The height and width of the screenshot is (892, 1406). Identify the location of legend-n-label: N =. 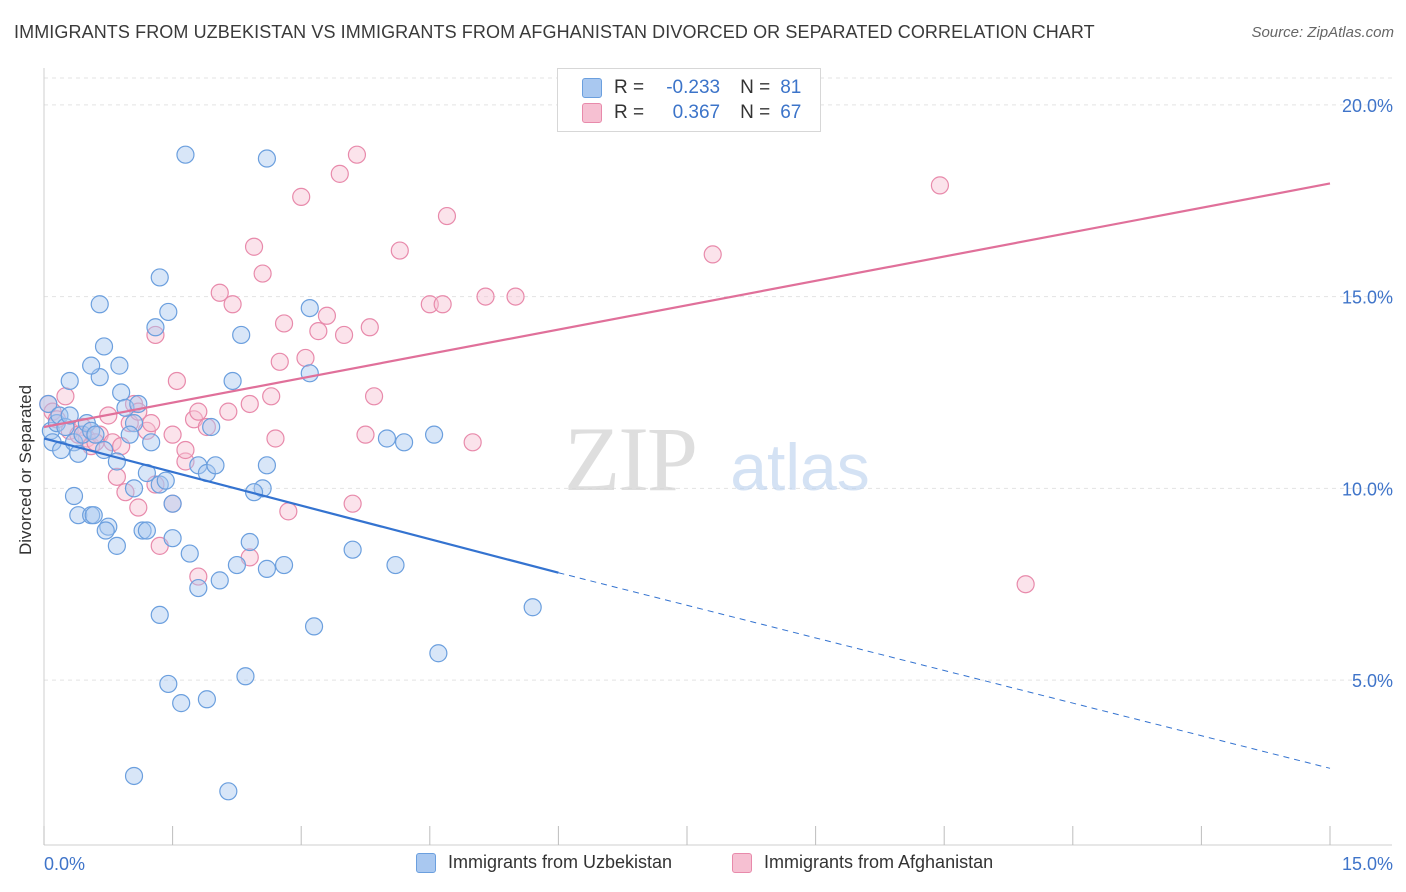
(755, 87).